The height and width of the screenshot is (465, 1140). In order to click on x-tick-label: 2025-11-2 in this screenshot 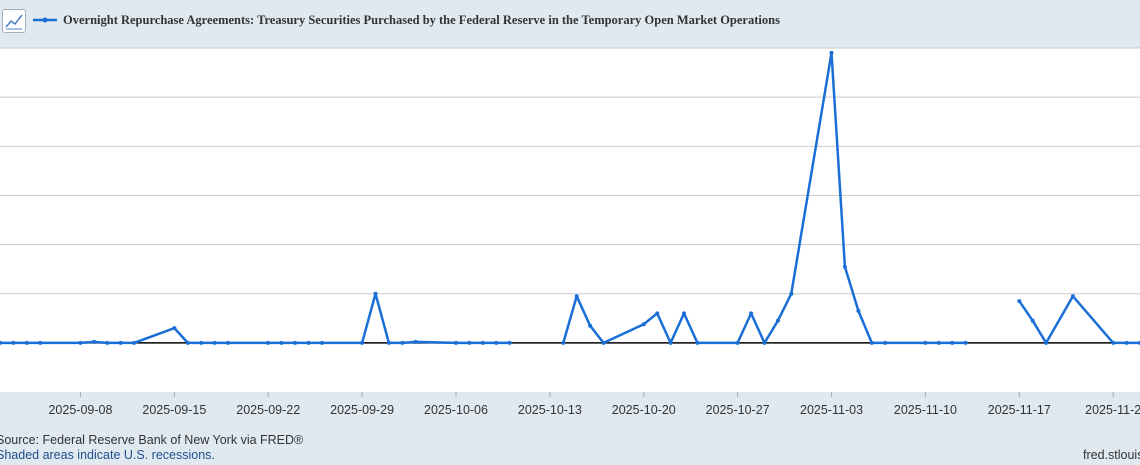, I will do `click(1112, 410)`.